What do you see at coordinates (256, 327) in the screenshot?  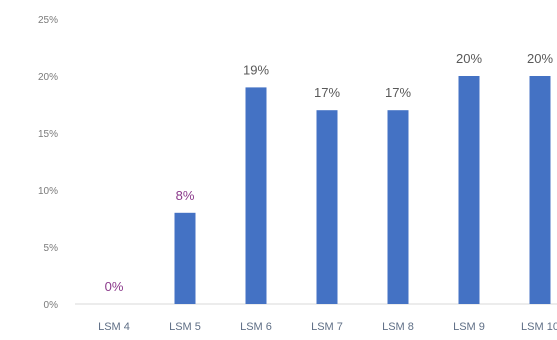 I see `x-tick-label: LSM 6` at bounding box center [256, 327].